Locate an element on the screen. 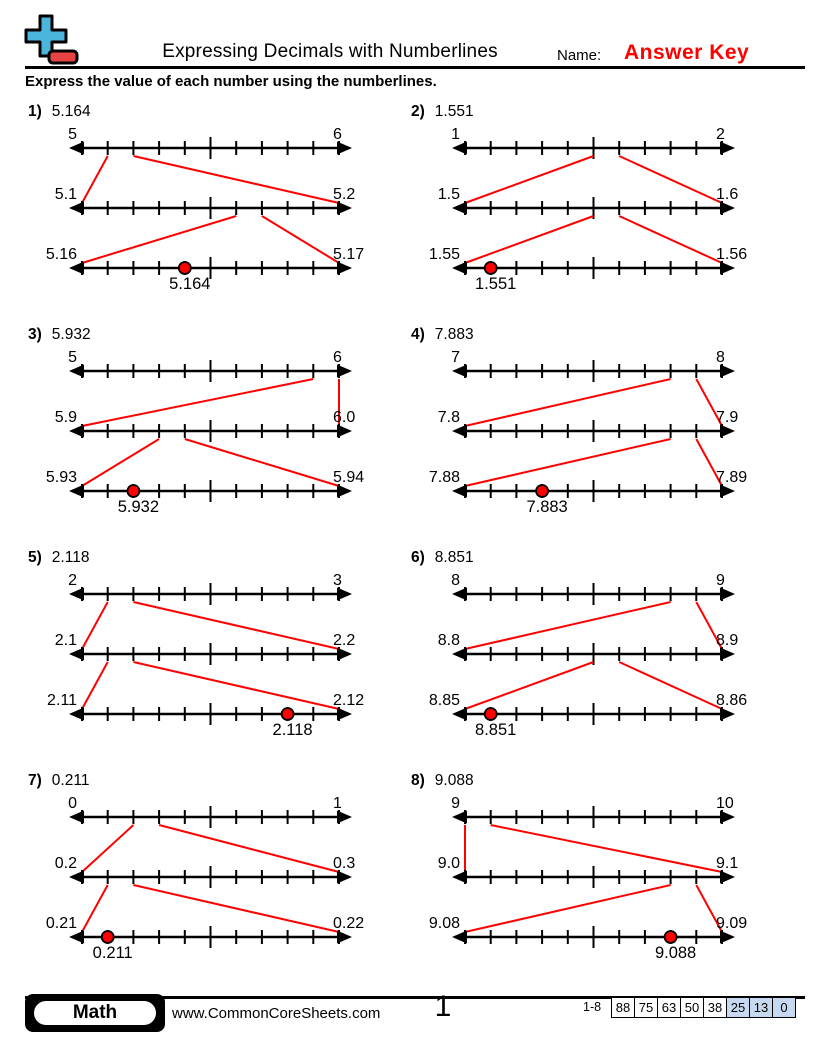 The width and height of the screenshot is (816, 1056). problem-header: 3) 5.932 is located at coordinates (59, 335).